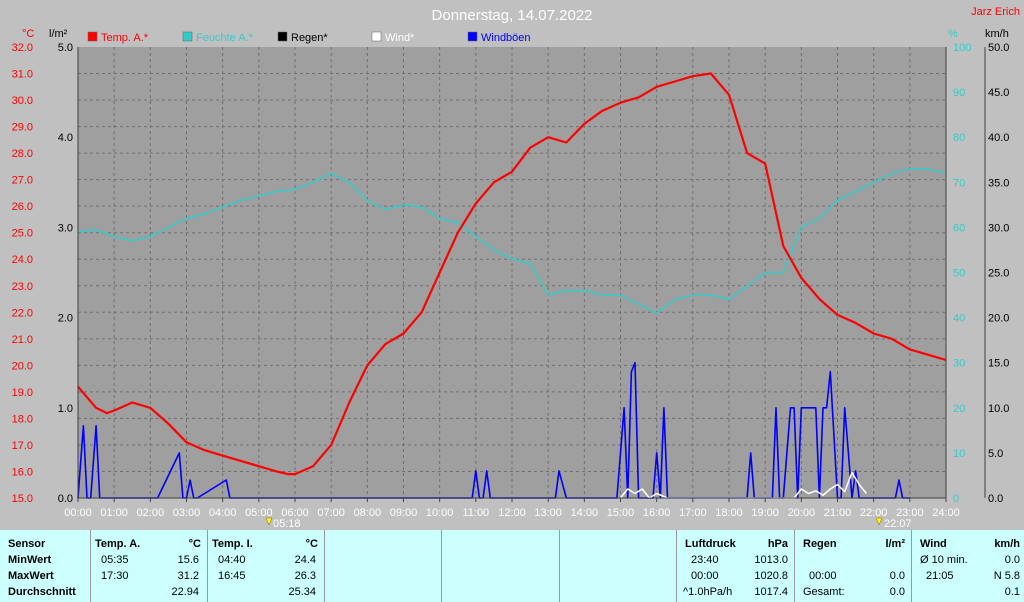 This screenshot has width=1024, height=602. I want to click on pressure-min-time: 23:40, so click(705, 560).